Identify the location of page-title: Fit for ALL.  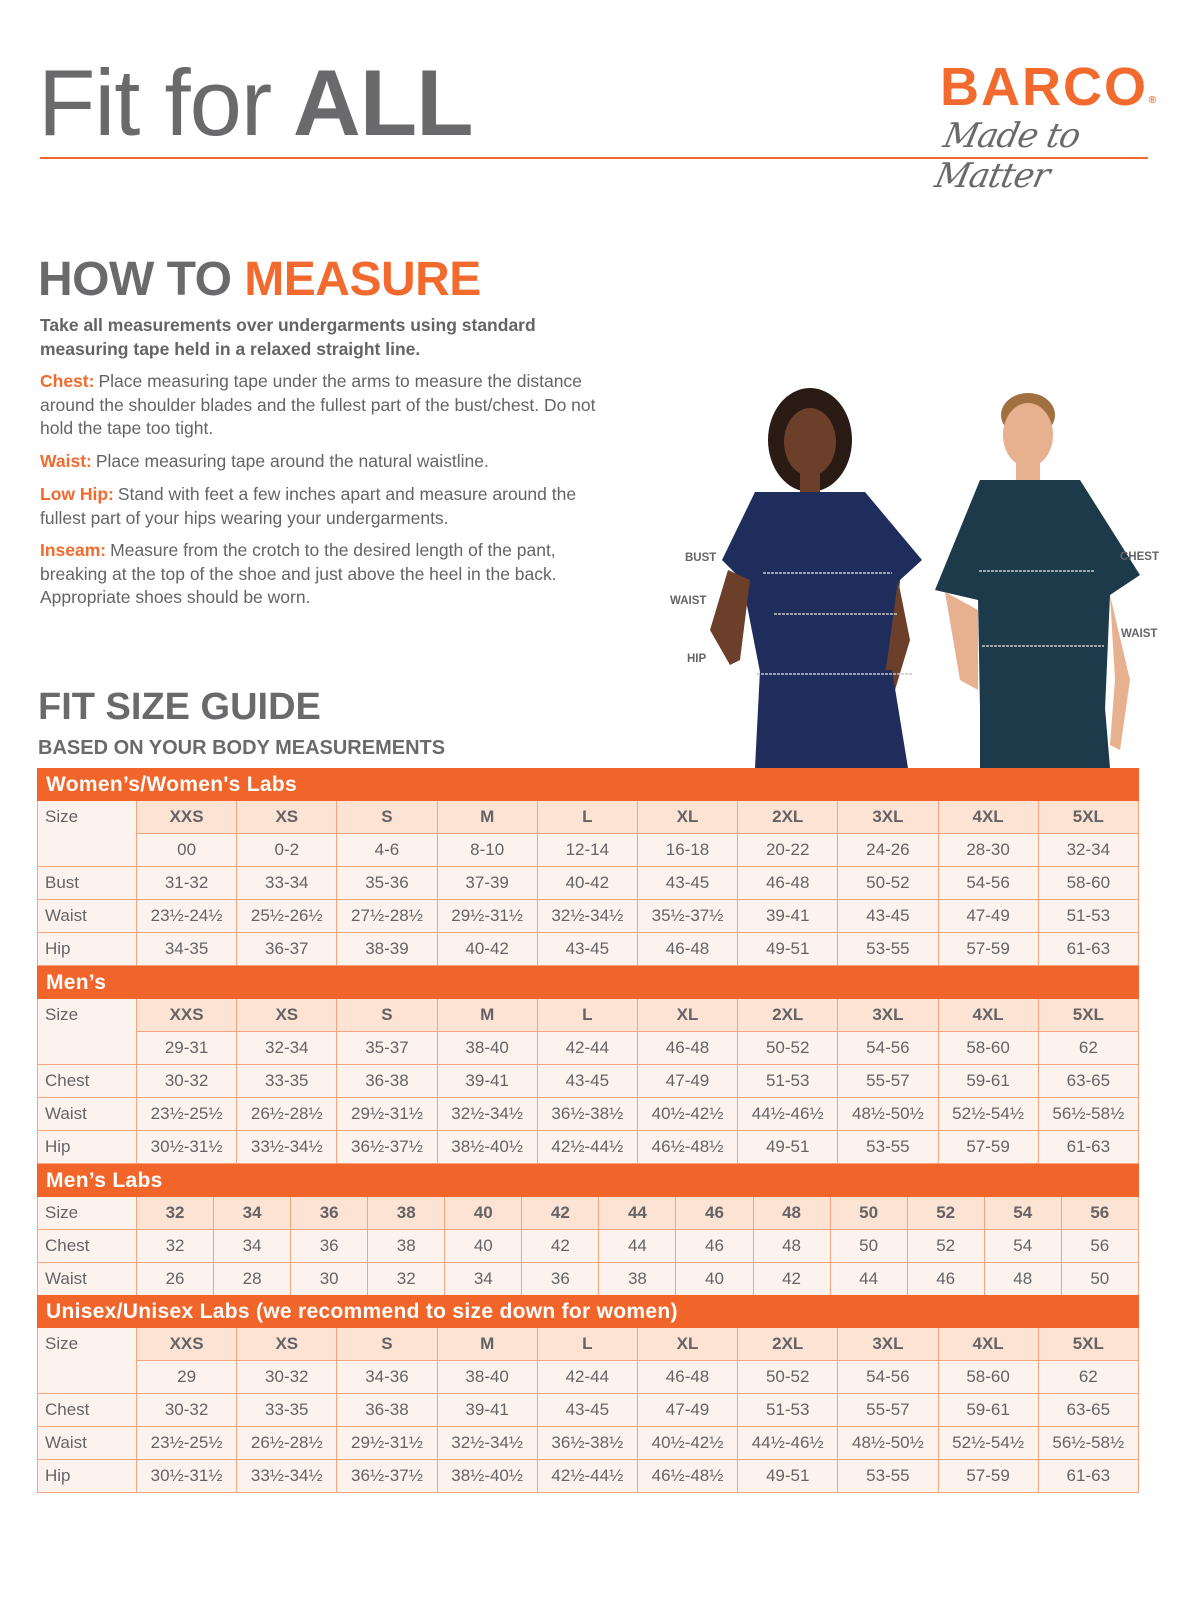
(256, 103).